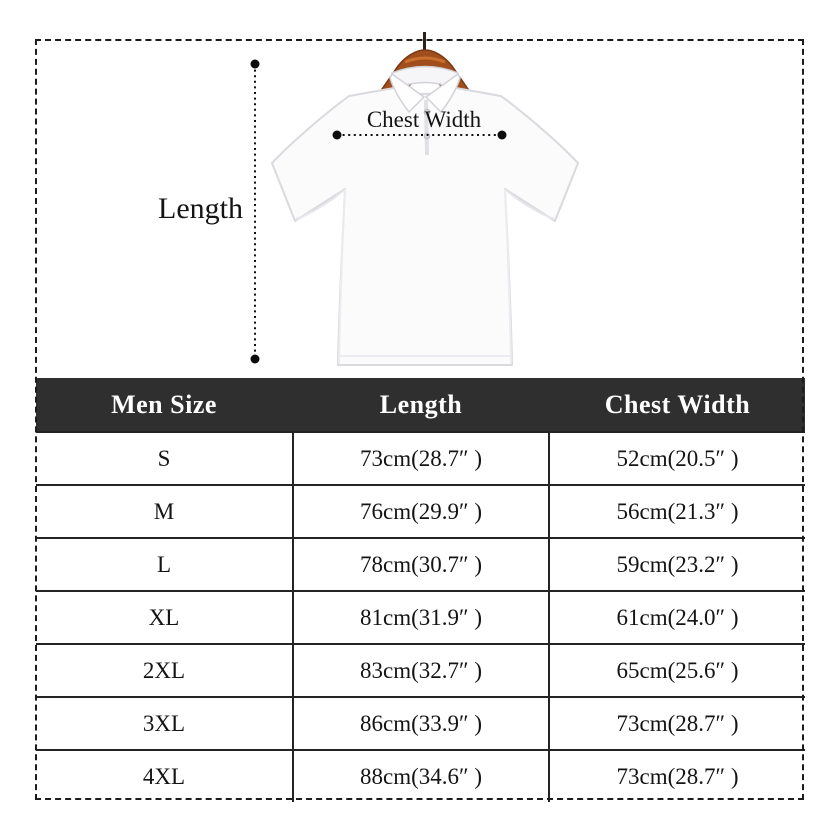  Describe the element at coordinates (164, 404) in the screenshot. I see `header-men-size: Men Size` at that location.